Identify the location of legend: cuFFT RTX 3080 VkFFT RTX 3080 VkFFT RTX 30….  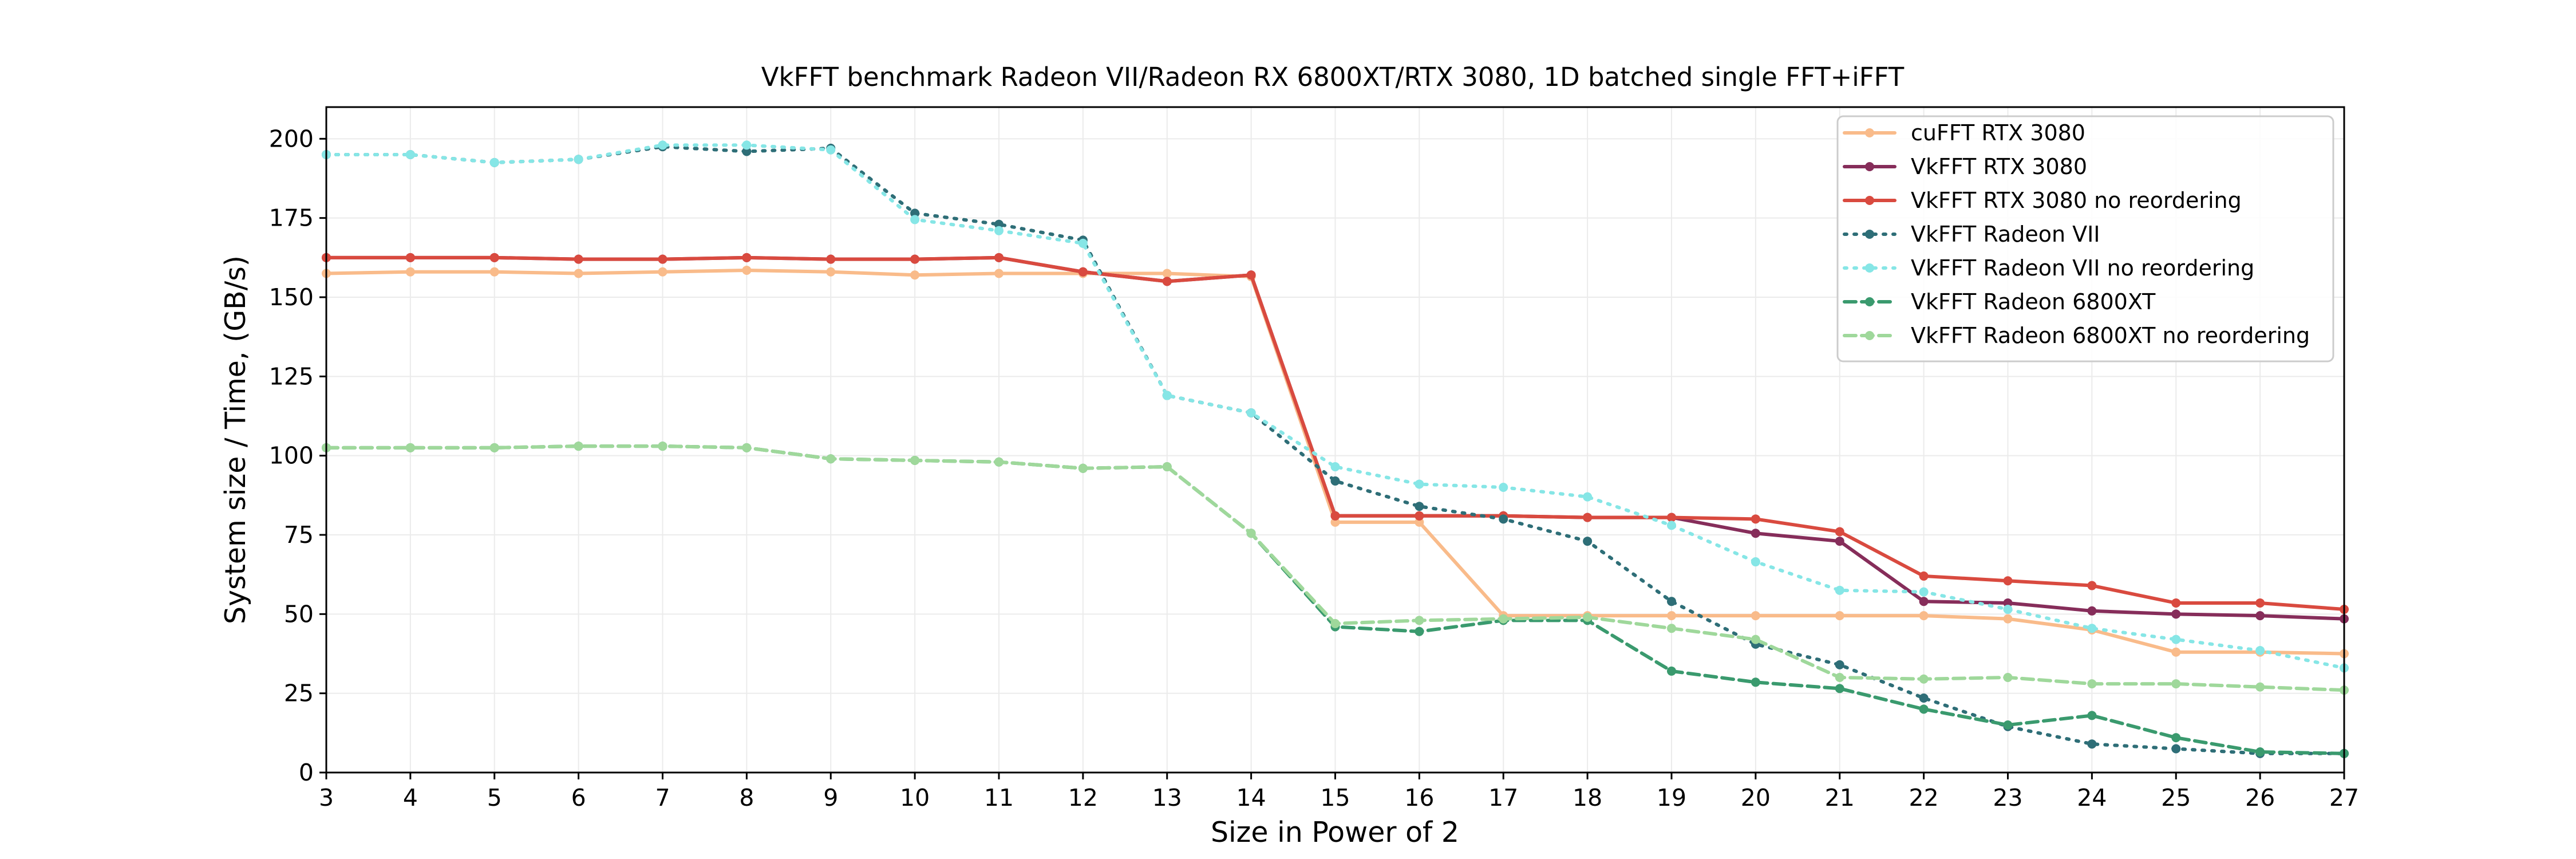
(2085, 238).